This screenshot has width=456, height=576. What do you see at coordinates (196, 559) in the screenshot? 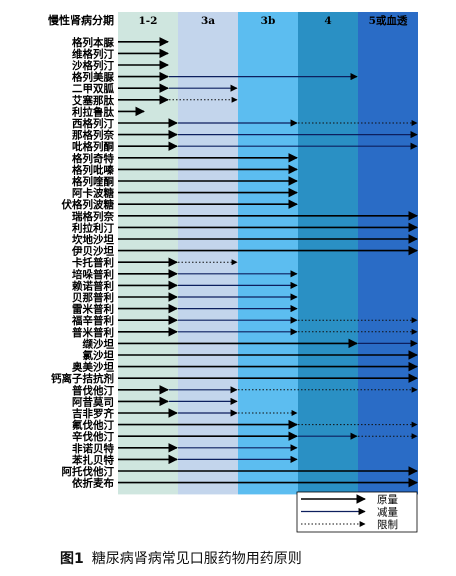
I see `caption-text: 糖尿病肾病常见口服药物用药原则` at bounding box center [196, 559].